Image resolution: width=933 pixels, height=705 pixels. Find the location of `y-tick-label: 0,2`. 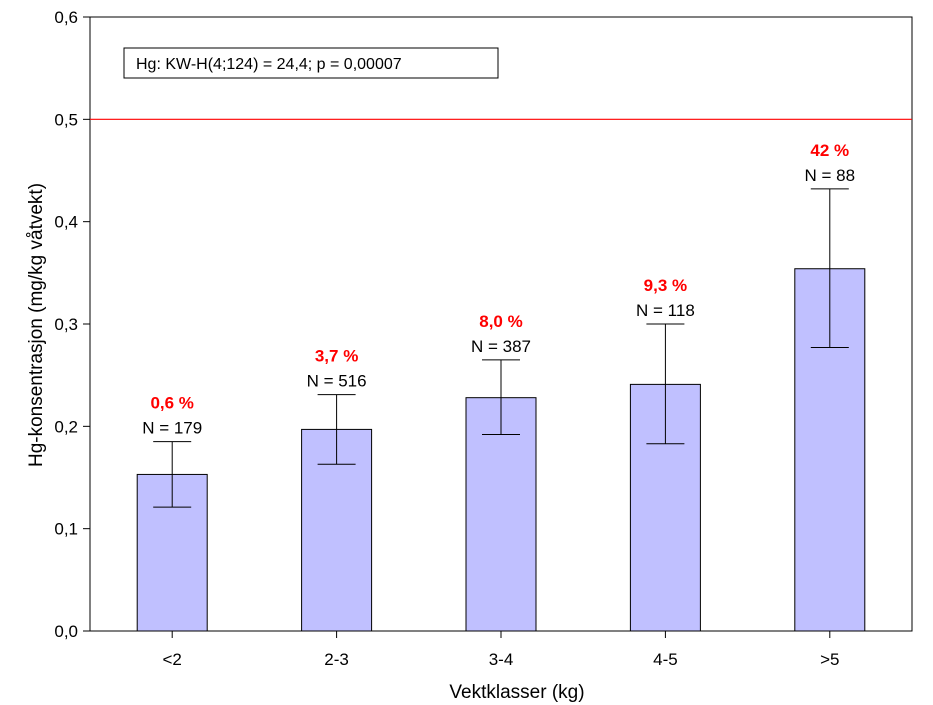

y-tick-label: 0,2 is located at coordinates (66, 426).